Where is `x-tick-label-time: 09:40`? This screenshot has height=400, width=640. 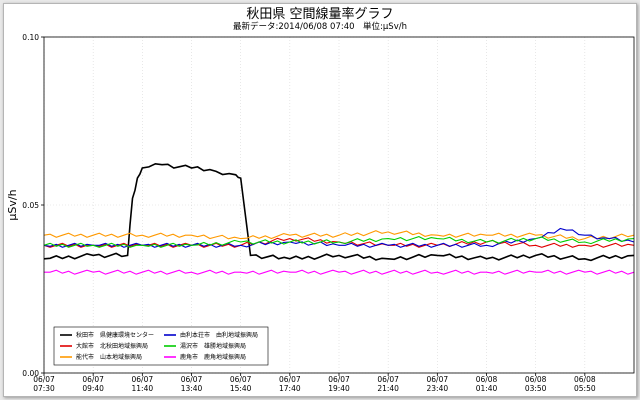
x-tick-label-time: 09:40 is located at coordinates (93, 388).